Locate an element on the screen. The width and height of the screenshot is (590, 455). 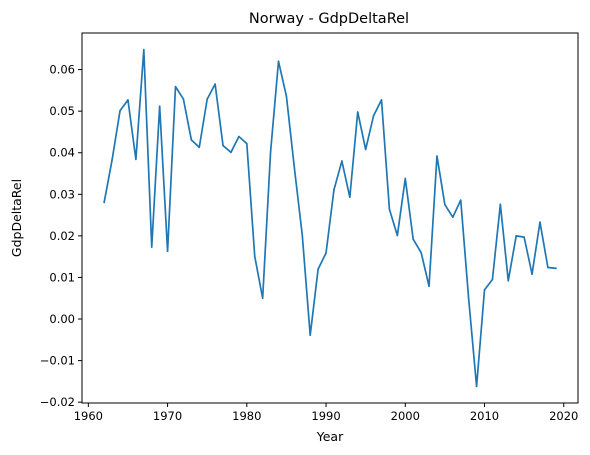
x-tick-label: 2000 is located at coordinates (405, 416).